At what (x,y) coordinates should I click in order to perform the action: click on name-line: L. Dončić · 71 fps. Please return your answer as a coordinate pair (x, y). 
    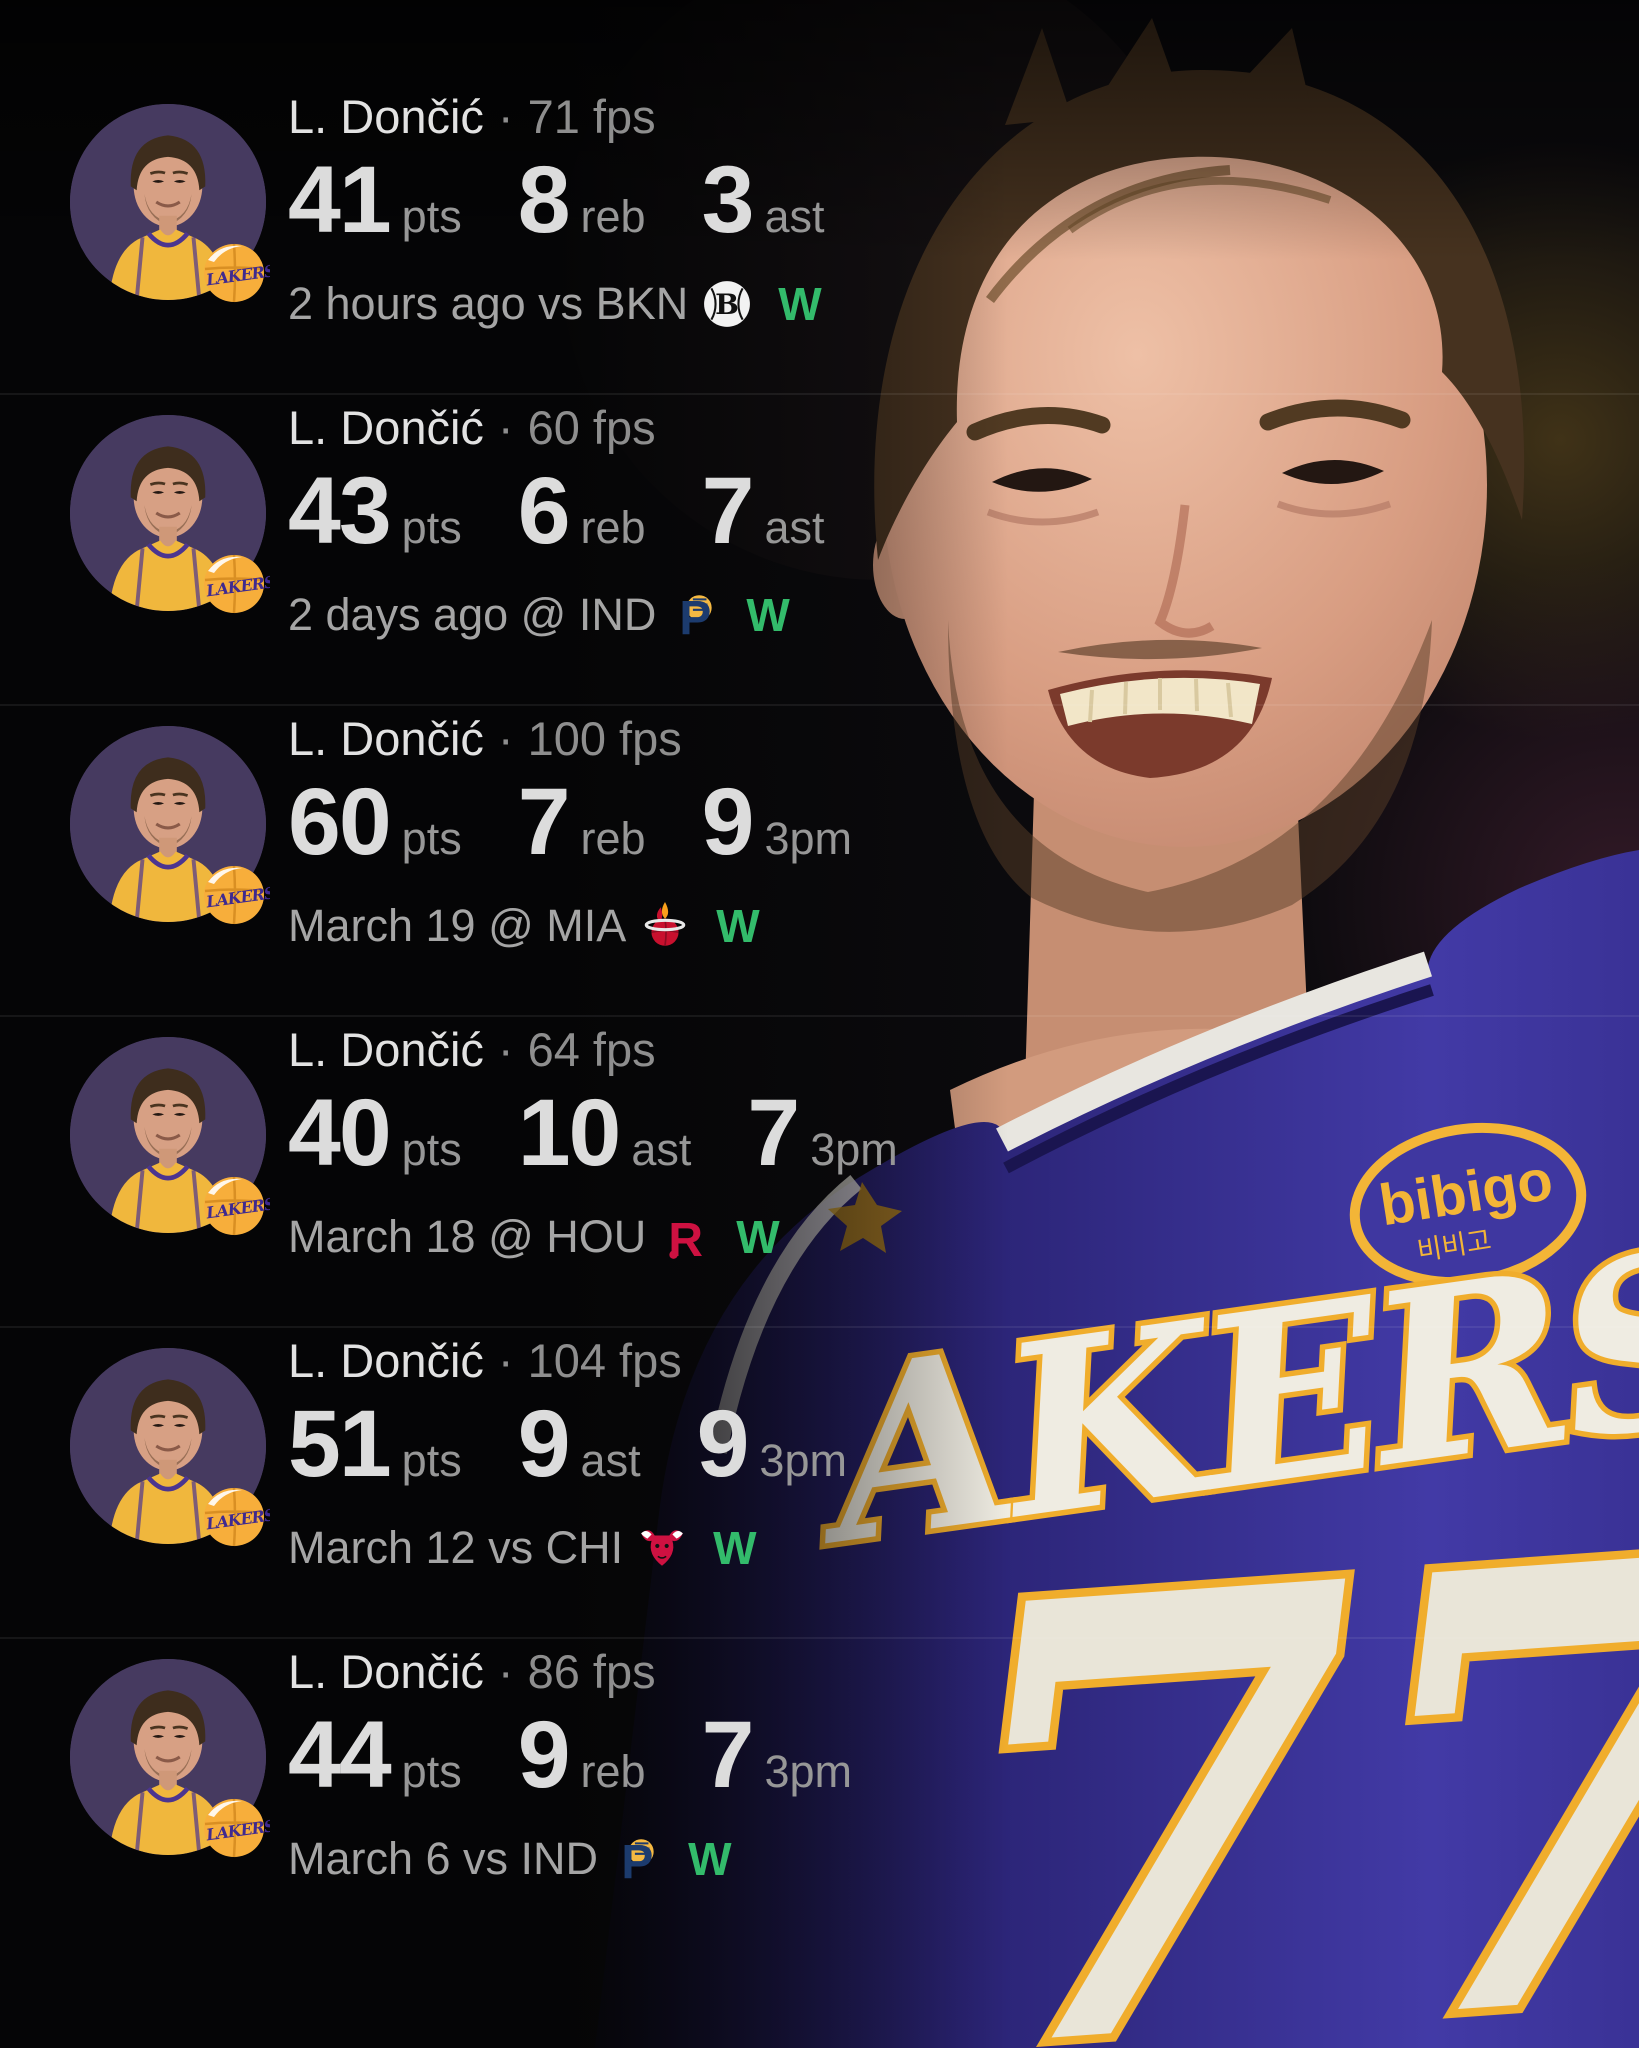
    Looking at the image, I should click on (584, 117).